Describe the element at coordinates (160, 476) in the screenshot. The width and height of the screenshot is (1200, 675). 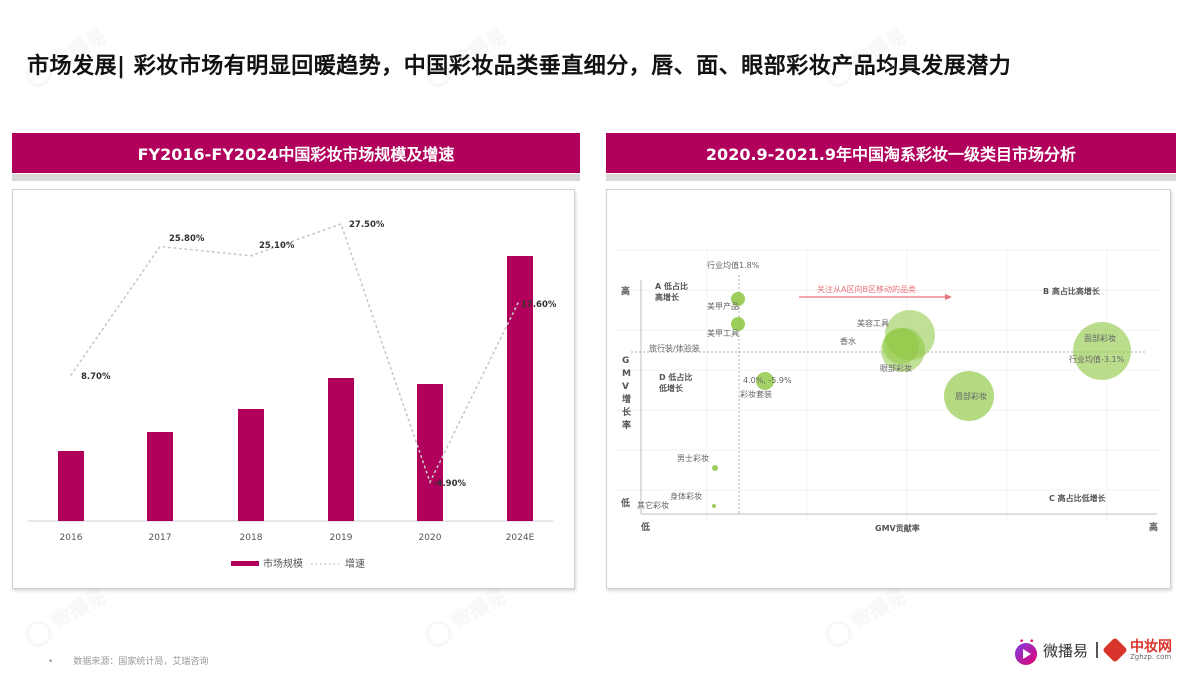
I see `bar-2017` at that location.